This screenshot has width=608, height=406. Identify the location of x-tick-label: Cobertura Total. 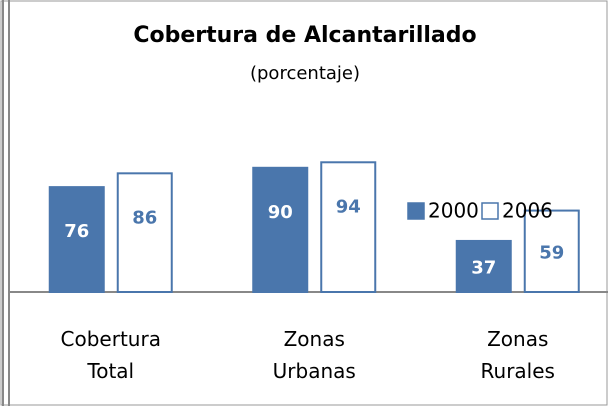
(110, 355).